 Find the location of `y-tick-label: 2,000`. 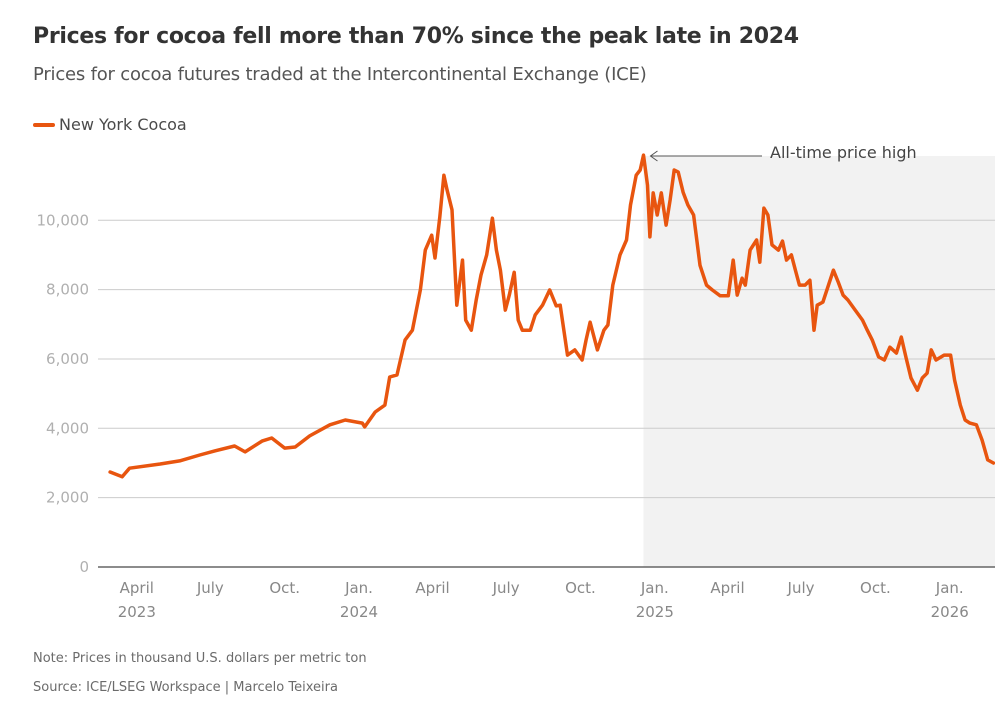

y-tick-label: 2,000 is located at coordinates (67, 498).